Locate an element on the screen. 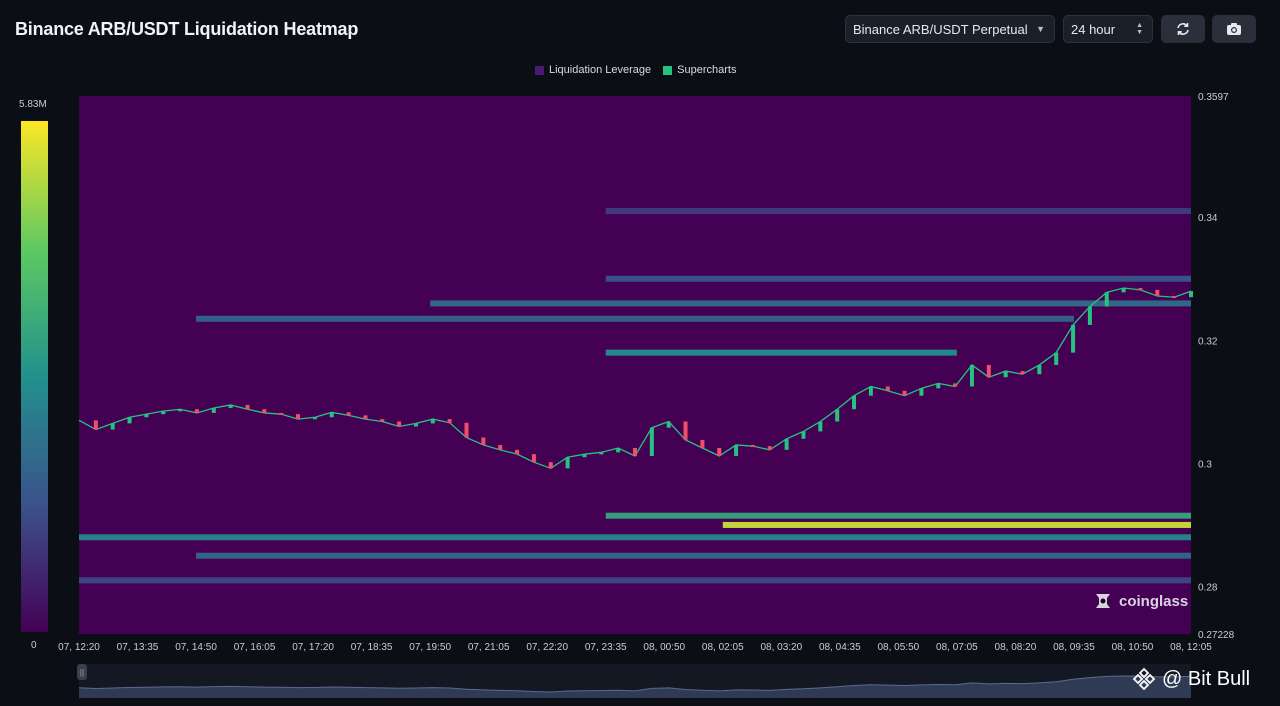 The height and width of the screenshot is (706, 1280). x-tick-label: 07, 12:20 is located at coordinates (79, 647).